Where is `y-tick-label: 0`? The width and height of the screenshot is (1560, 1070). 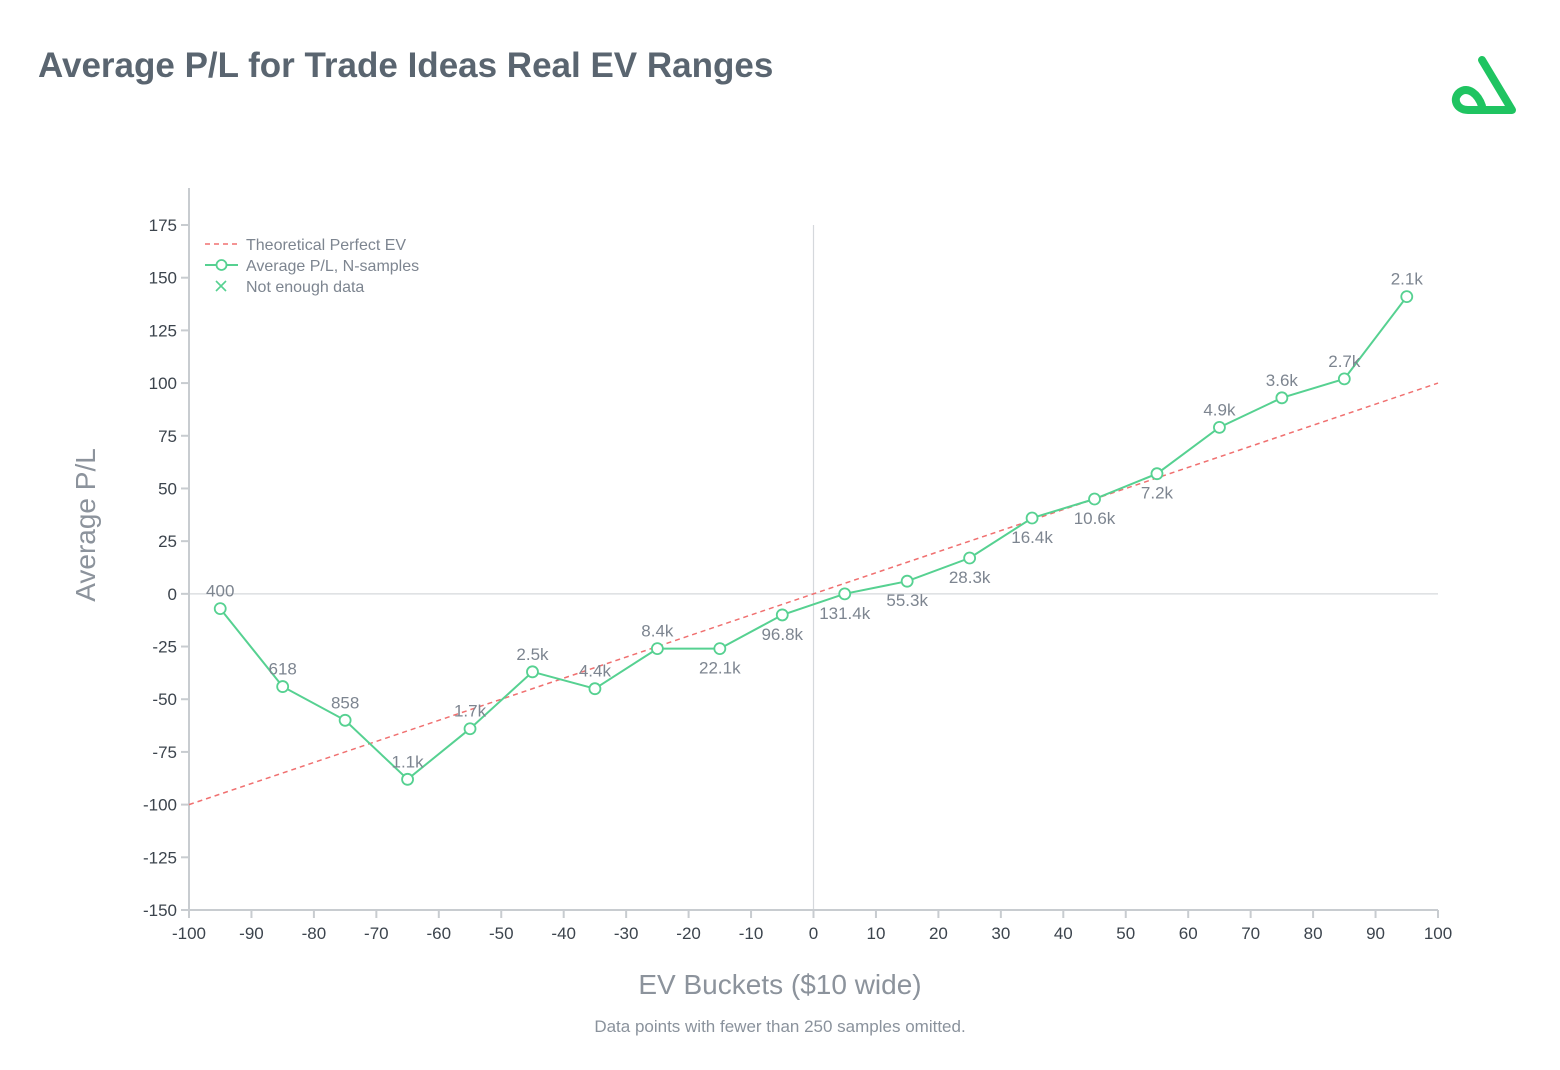
y-tick-label: 0 is located at coordinates (172, 594).